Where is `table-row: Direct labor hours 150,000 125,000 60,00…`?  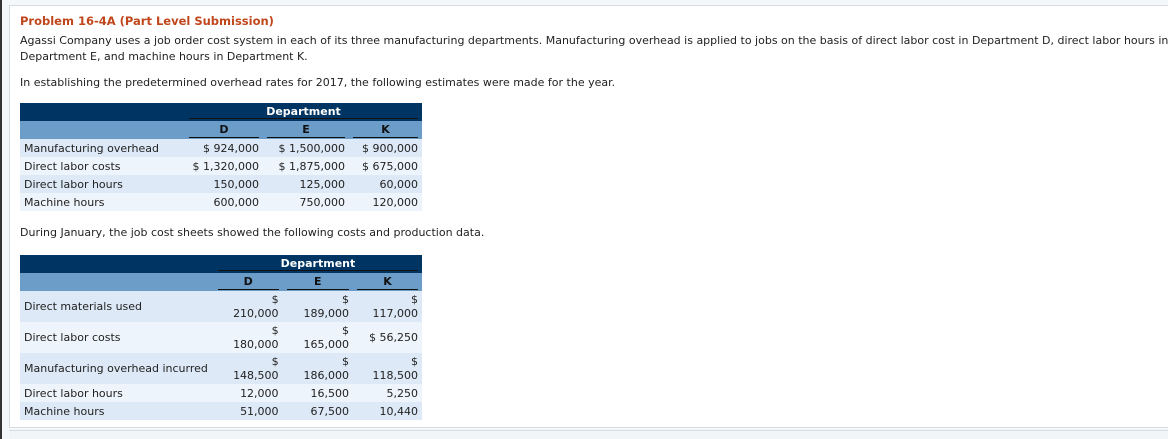 table-row: Direct labor hours 150,000 125,000 60,00… is located at coordinates (221, 184).